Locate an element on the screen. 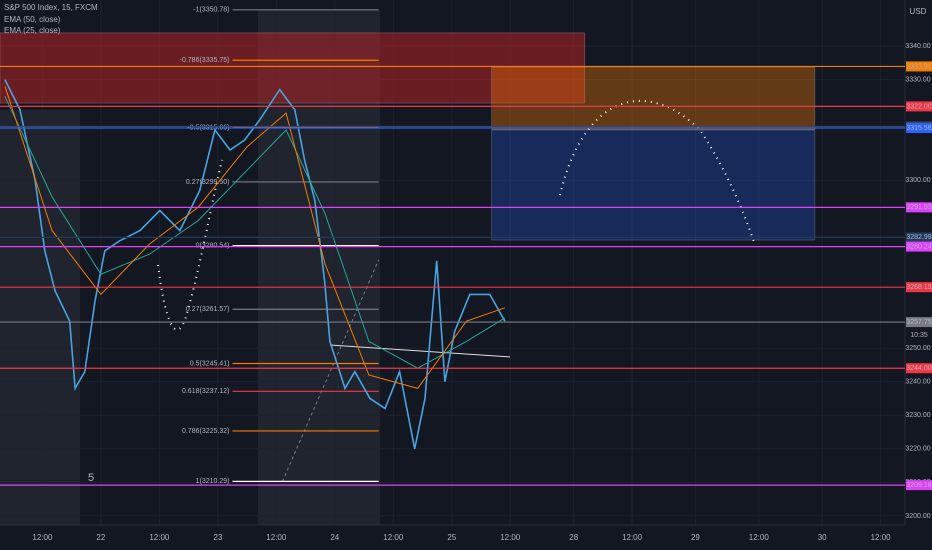 The width and height of the screenshot is (932, 550). x-tick-label: 25 is located at coordinates (451, 537).